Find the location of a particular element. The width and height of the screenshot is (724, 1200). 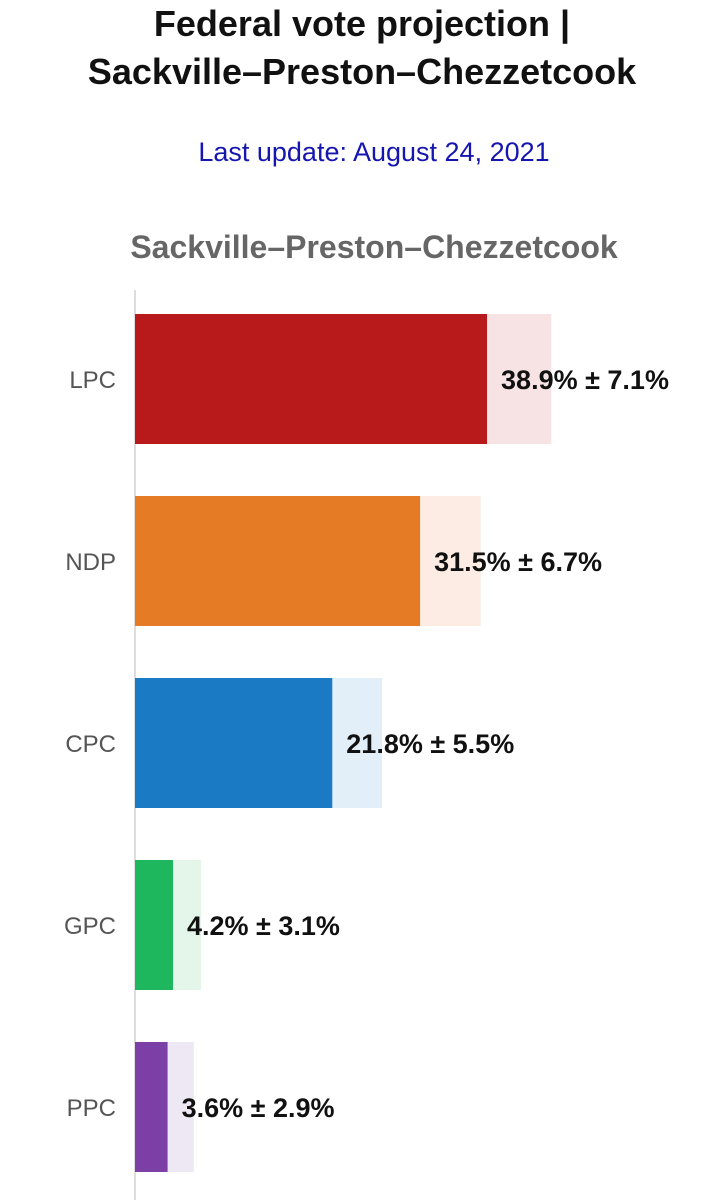

category-label-ndp: NDP is located at coordinates (90, 562).